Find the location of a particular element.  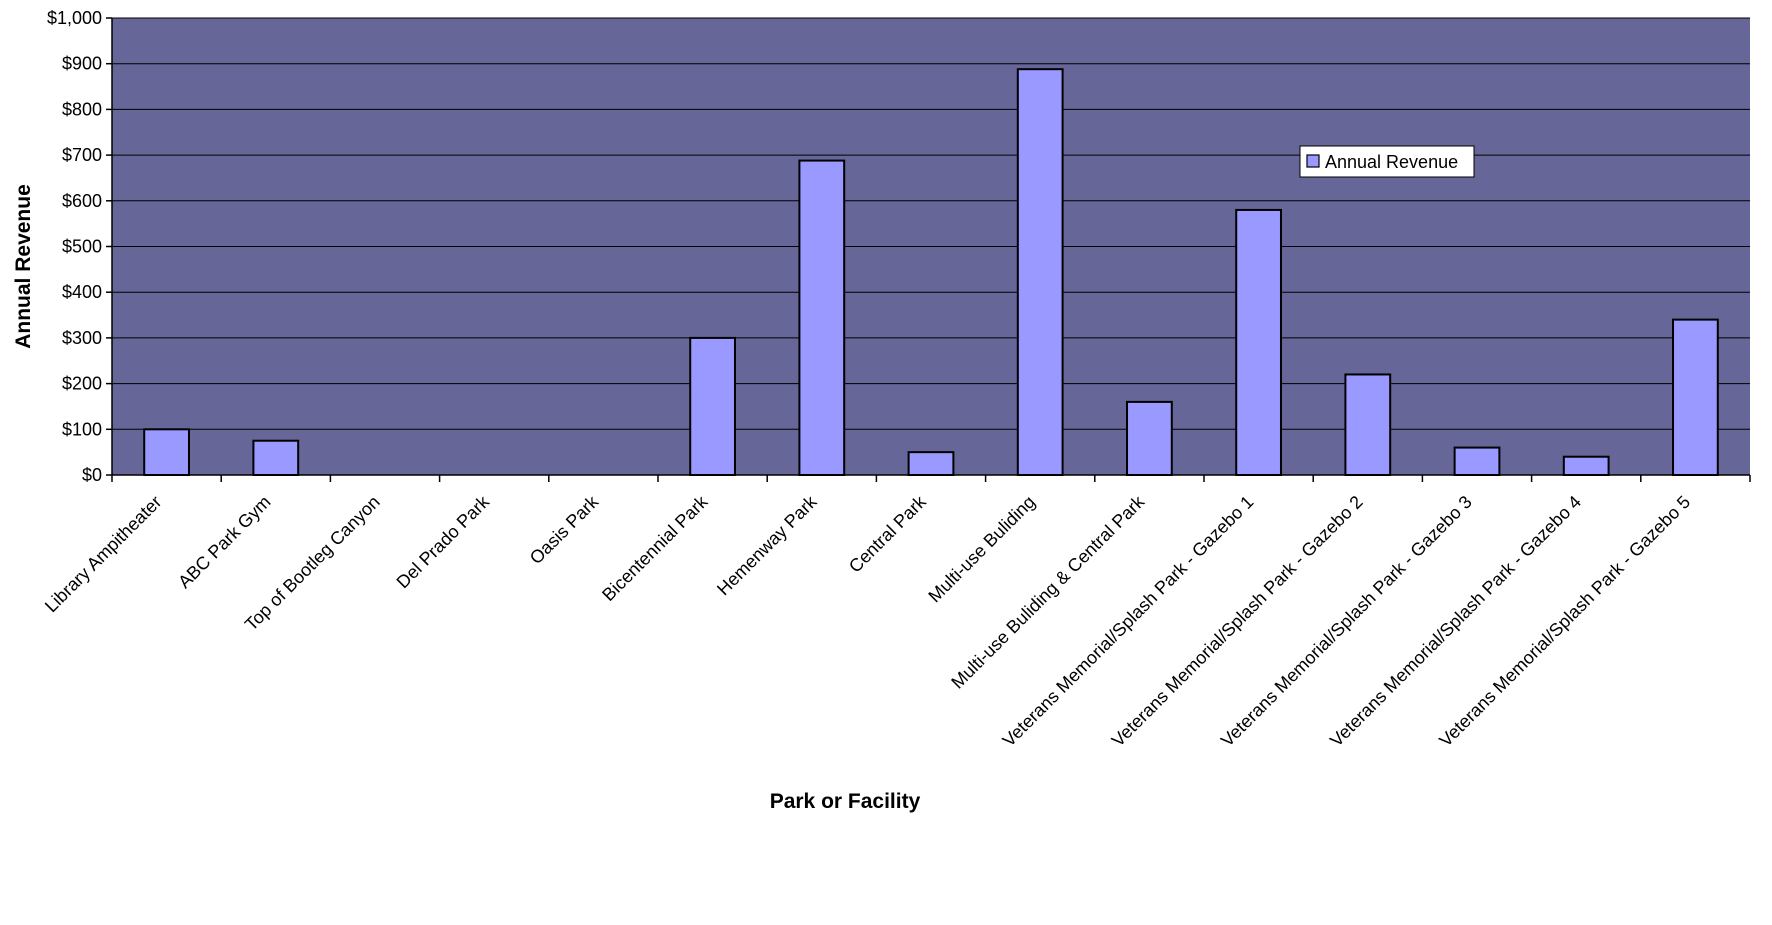

x-tick-label-12: Veterans Memorial/Splash Park - Gazebo 3 is located at coordinates (1346, 621).